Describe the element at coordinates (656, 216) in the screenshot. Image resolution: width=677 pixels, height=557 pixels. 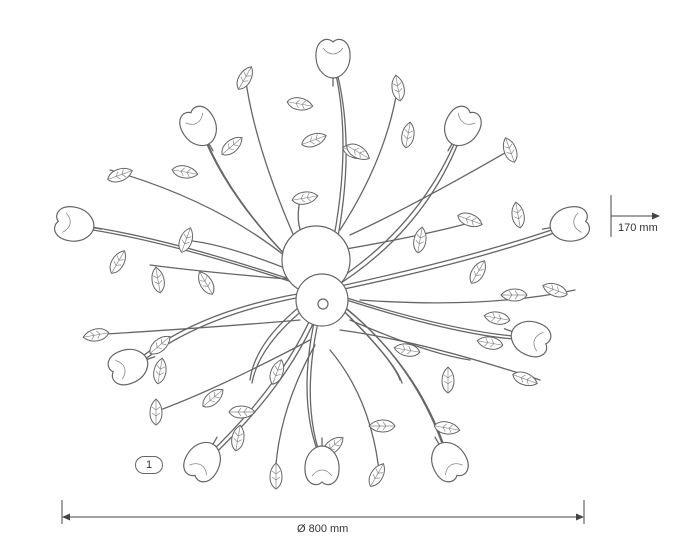
I see `height-arrowhead` at that location.